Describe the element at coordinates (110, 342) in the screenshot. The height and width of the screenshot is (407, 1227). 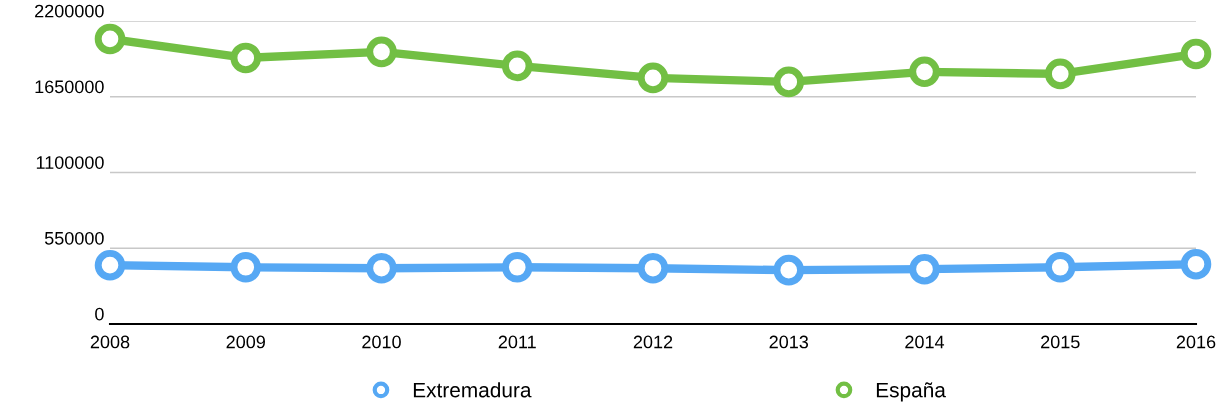
I see `x-tick-label: 2008` at that location.